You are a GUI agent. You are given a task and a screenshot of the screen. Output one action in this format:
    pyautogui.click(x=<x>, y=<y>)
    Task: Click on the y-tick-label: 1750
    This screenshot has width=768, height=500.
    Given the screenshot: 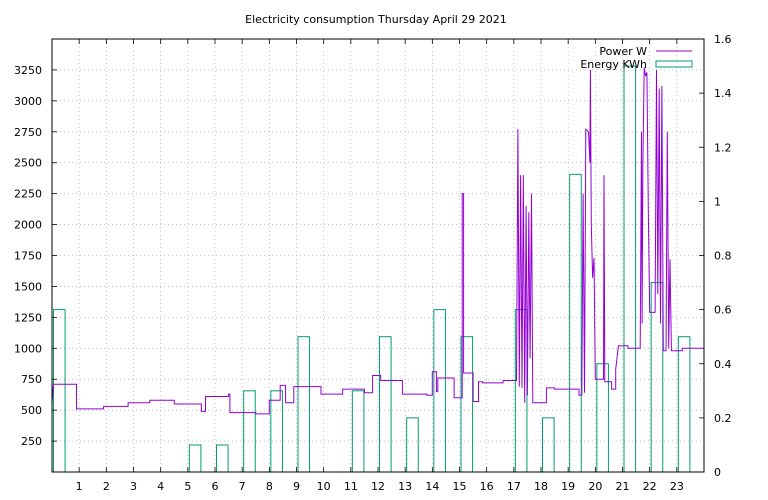 What is the action you would take?
    pyautogui.click(x=28, y=256)
    